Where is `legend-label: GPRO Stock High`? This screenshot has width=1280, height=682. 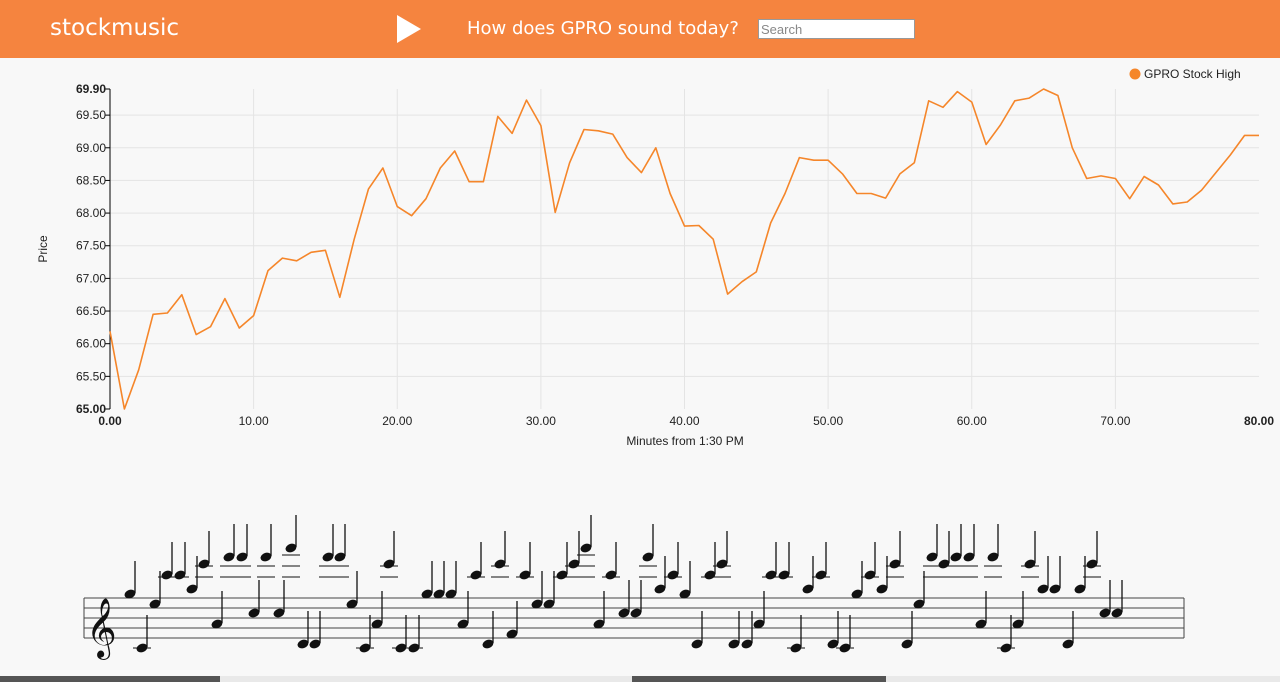
legend-label: GPRO Stock High is located at coordinates (1192, 74).